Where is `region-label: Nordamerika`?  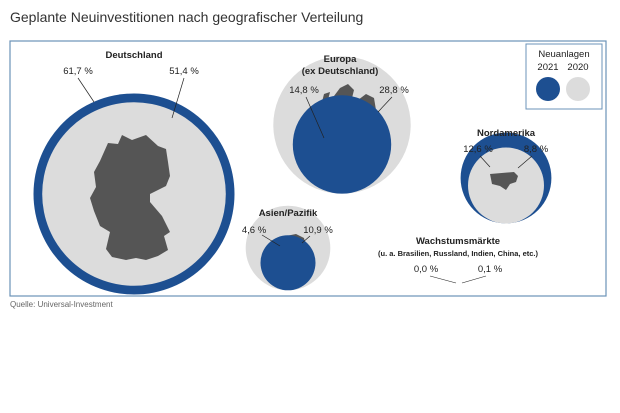 region-label: Nordamerika is located at coordinates (506, 133).